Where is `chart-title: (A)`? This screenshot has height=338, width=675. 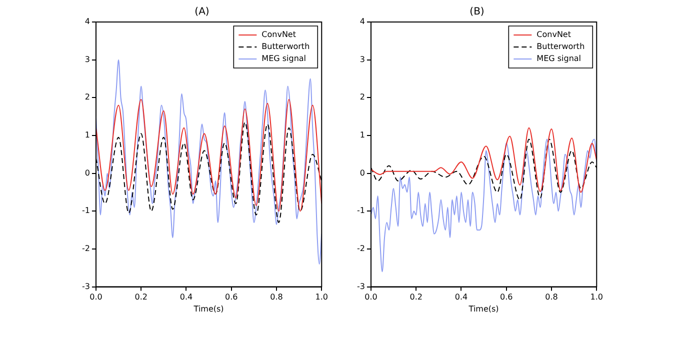
chart-title: (A) is located at coordinates (202, 12).